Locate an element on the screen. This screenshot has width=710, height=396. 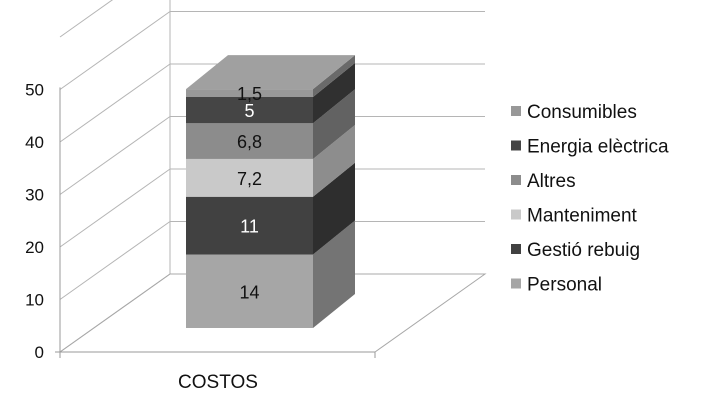
legend-item: Altres is located at coordinates (543, 181).